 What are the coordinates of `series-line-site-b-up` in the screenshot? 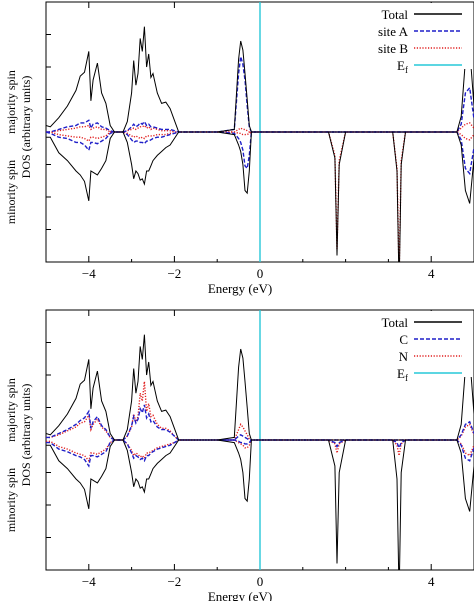 It's located at (260, 127).